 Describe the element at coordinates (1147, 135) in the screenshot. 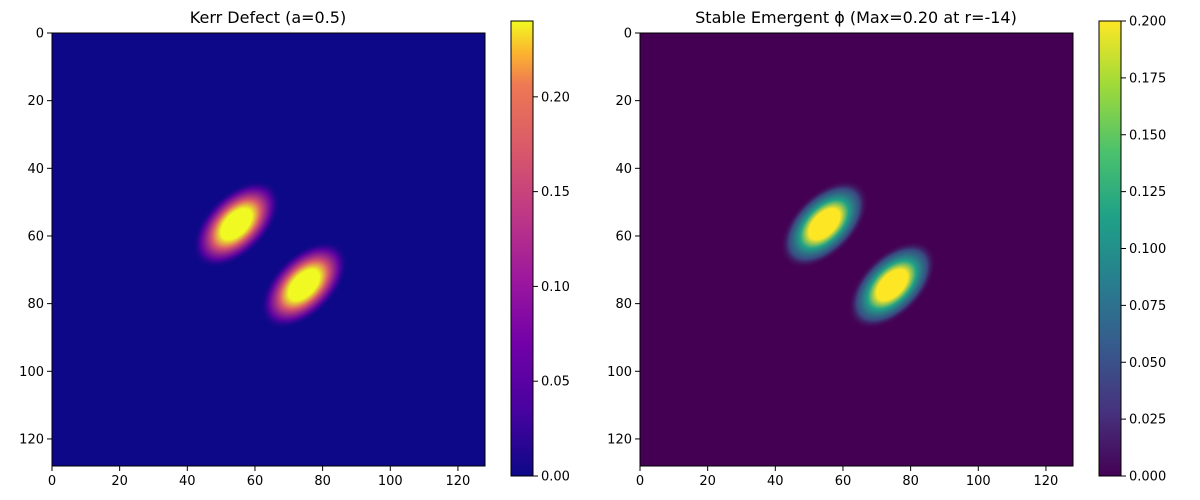

I see `colorbar-tick-label: 0.150` at that location.